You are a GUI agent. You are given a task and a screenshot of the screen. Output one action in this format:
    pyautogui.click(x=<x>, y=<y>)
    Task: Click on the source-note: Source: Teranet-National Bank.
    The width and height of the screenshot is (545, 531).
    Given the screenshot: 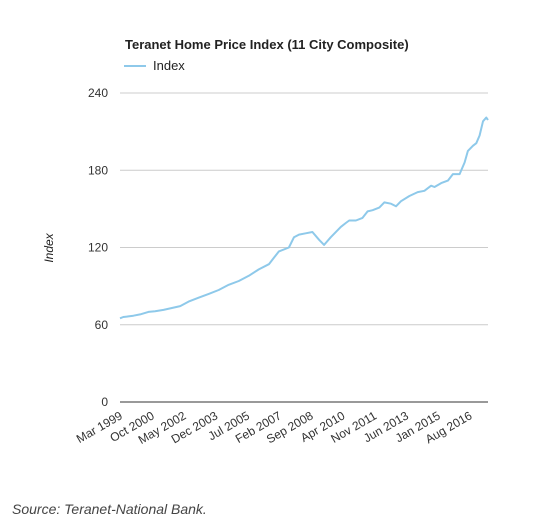 What is the action you would take?
    pyautogui.click(x=109, y=509)
    